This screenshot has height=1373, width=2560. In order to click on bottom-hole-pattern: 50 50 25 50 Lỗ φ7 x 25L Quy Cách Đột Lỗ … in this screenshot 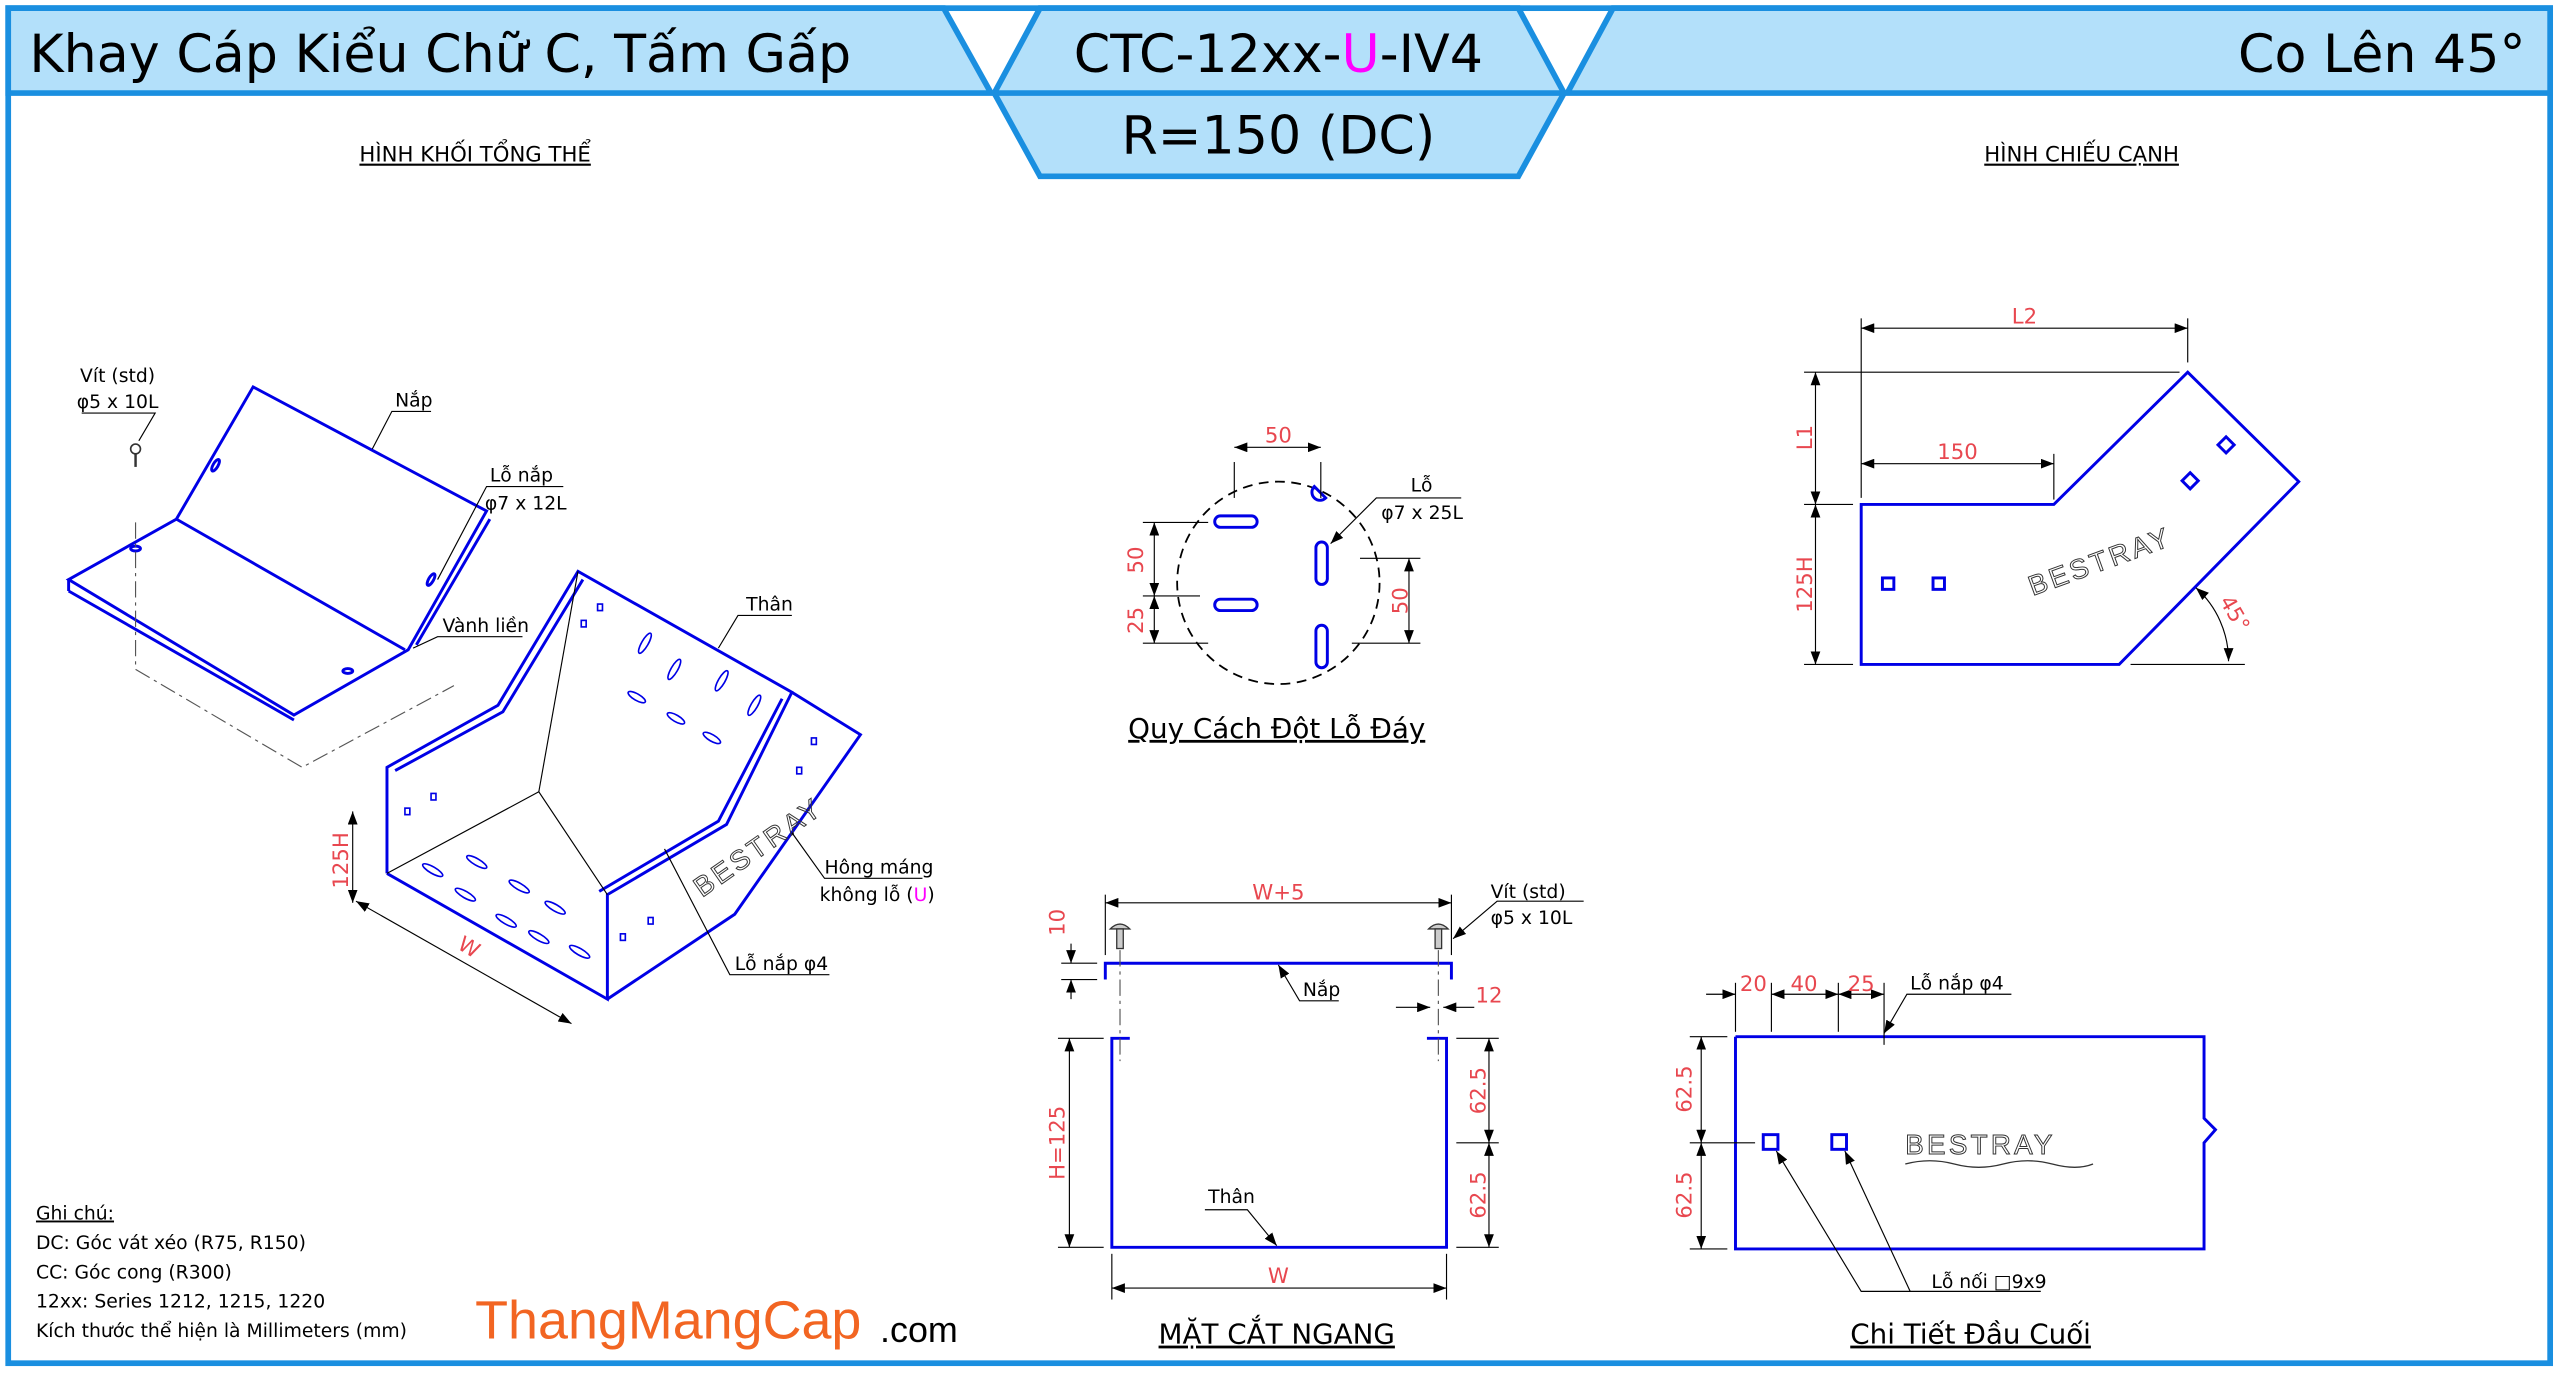, I will do `click(1294, 583)`.